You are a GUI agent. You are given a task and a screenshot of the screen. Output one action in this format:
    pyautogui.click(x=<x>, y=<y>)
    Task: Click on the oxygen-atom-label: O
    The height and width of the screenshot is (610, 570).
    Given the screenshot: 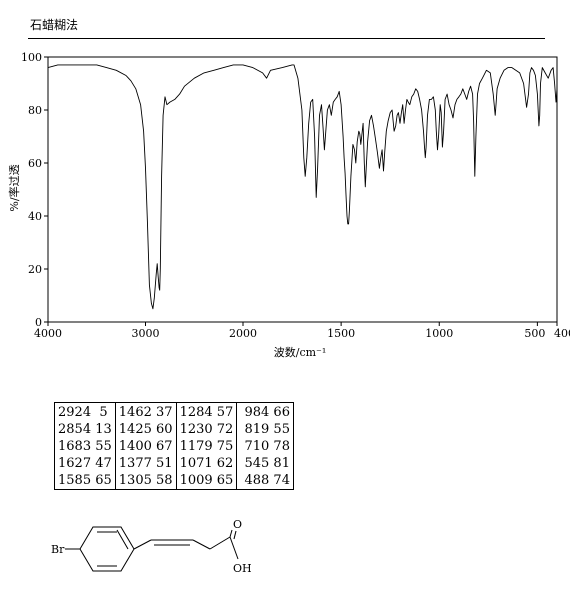 What is the action you would take?
    pyautogui.click(x=237, y=524)
    